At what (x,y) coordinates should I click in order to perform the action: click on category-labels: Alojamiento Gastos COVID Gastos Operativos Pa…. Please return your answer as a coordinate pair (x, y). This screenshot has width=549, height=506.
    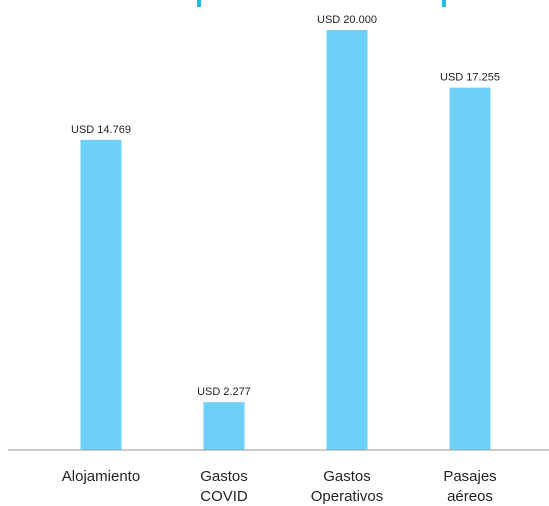
    Looking at the image, I should click on (279, 486).